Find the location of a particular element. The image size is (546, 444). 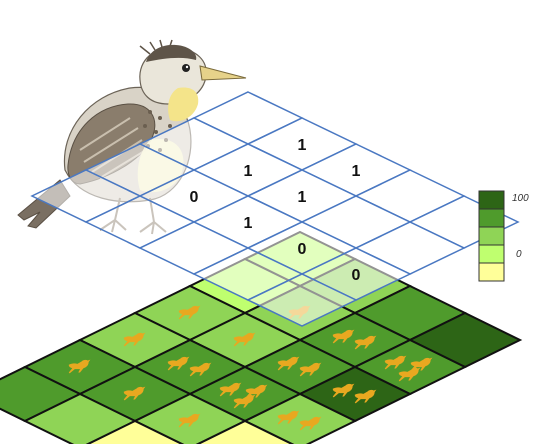

legend-top-label: 100 is located at coordinates (520, 198).